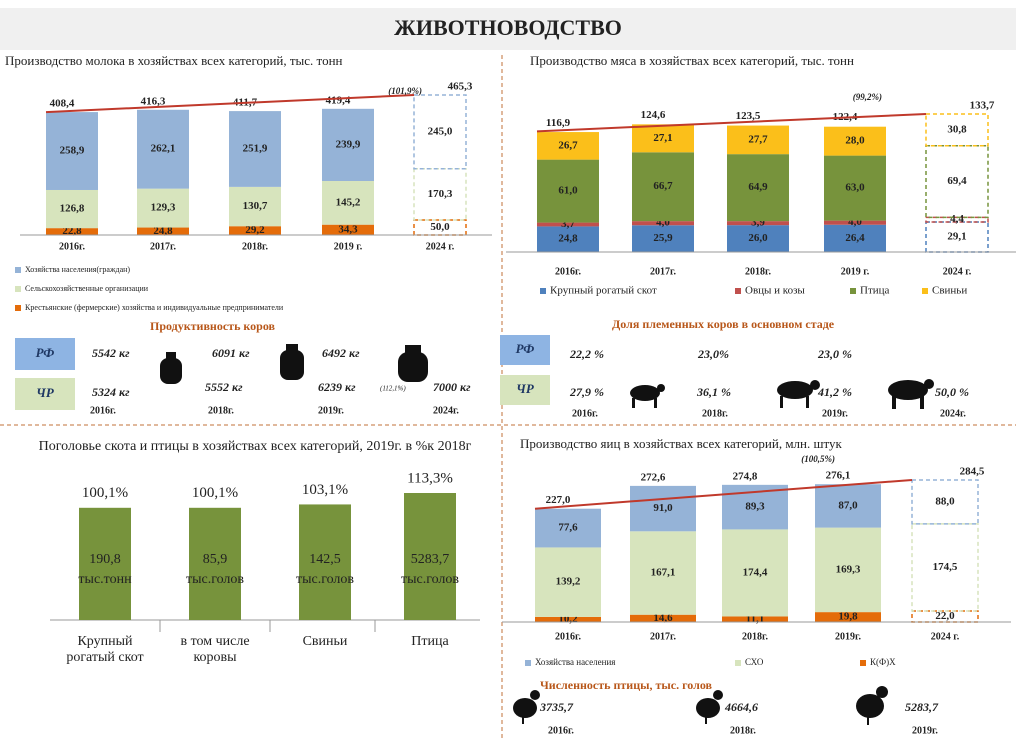 This screenshot has width=1016, height=738. What do you see at coordinates (755, 507) in the screenshot?
I see `segment-label: 89,3` at bounding box center [755, 507].